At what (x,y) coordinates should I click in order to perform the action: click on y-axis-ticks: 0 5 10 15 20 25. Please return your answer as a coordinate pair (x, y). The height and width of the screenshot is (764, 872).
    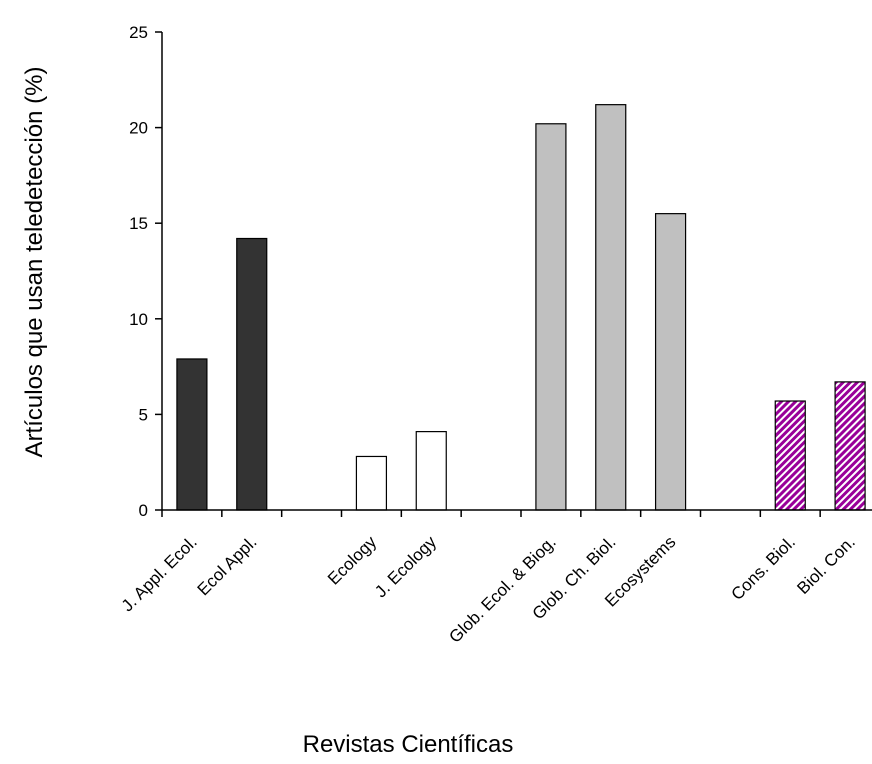
    Looking at the image, I should click on (145, 271).